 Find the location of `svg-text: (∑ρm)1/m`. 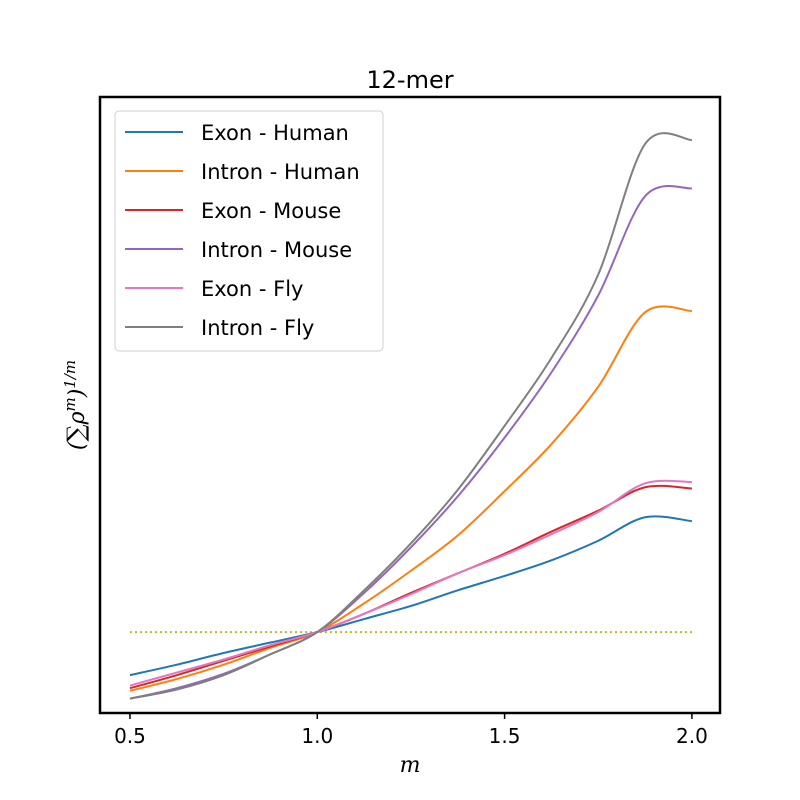

svg-text: (∑ρm)1/m is located at coordinates (75, 405).